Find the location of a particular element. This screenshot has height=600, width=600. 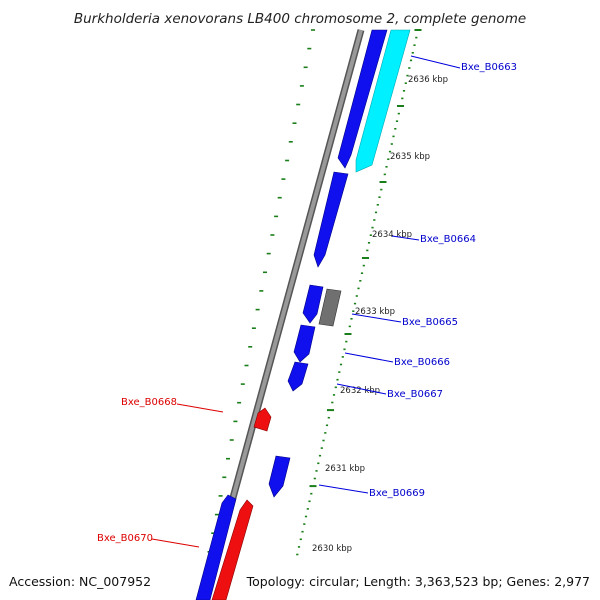

gene-bxe-b0665-pseudo is located at coordinates (330, 307).